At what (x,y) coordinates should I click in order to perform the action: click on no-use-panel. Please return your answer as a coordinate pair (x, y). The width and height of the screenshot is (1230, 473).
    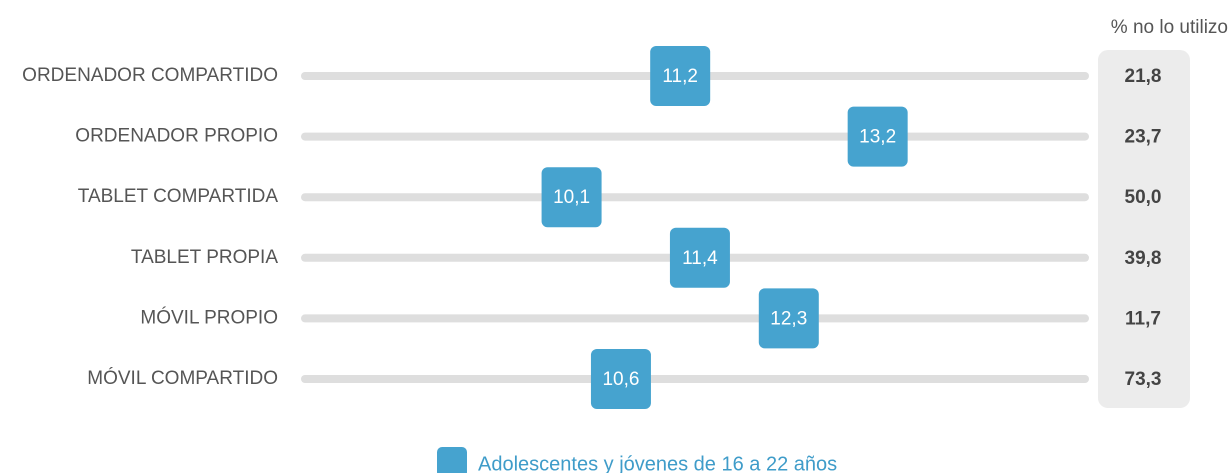
    Looking at the image, I should click on (1144, 229).